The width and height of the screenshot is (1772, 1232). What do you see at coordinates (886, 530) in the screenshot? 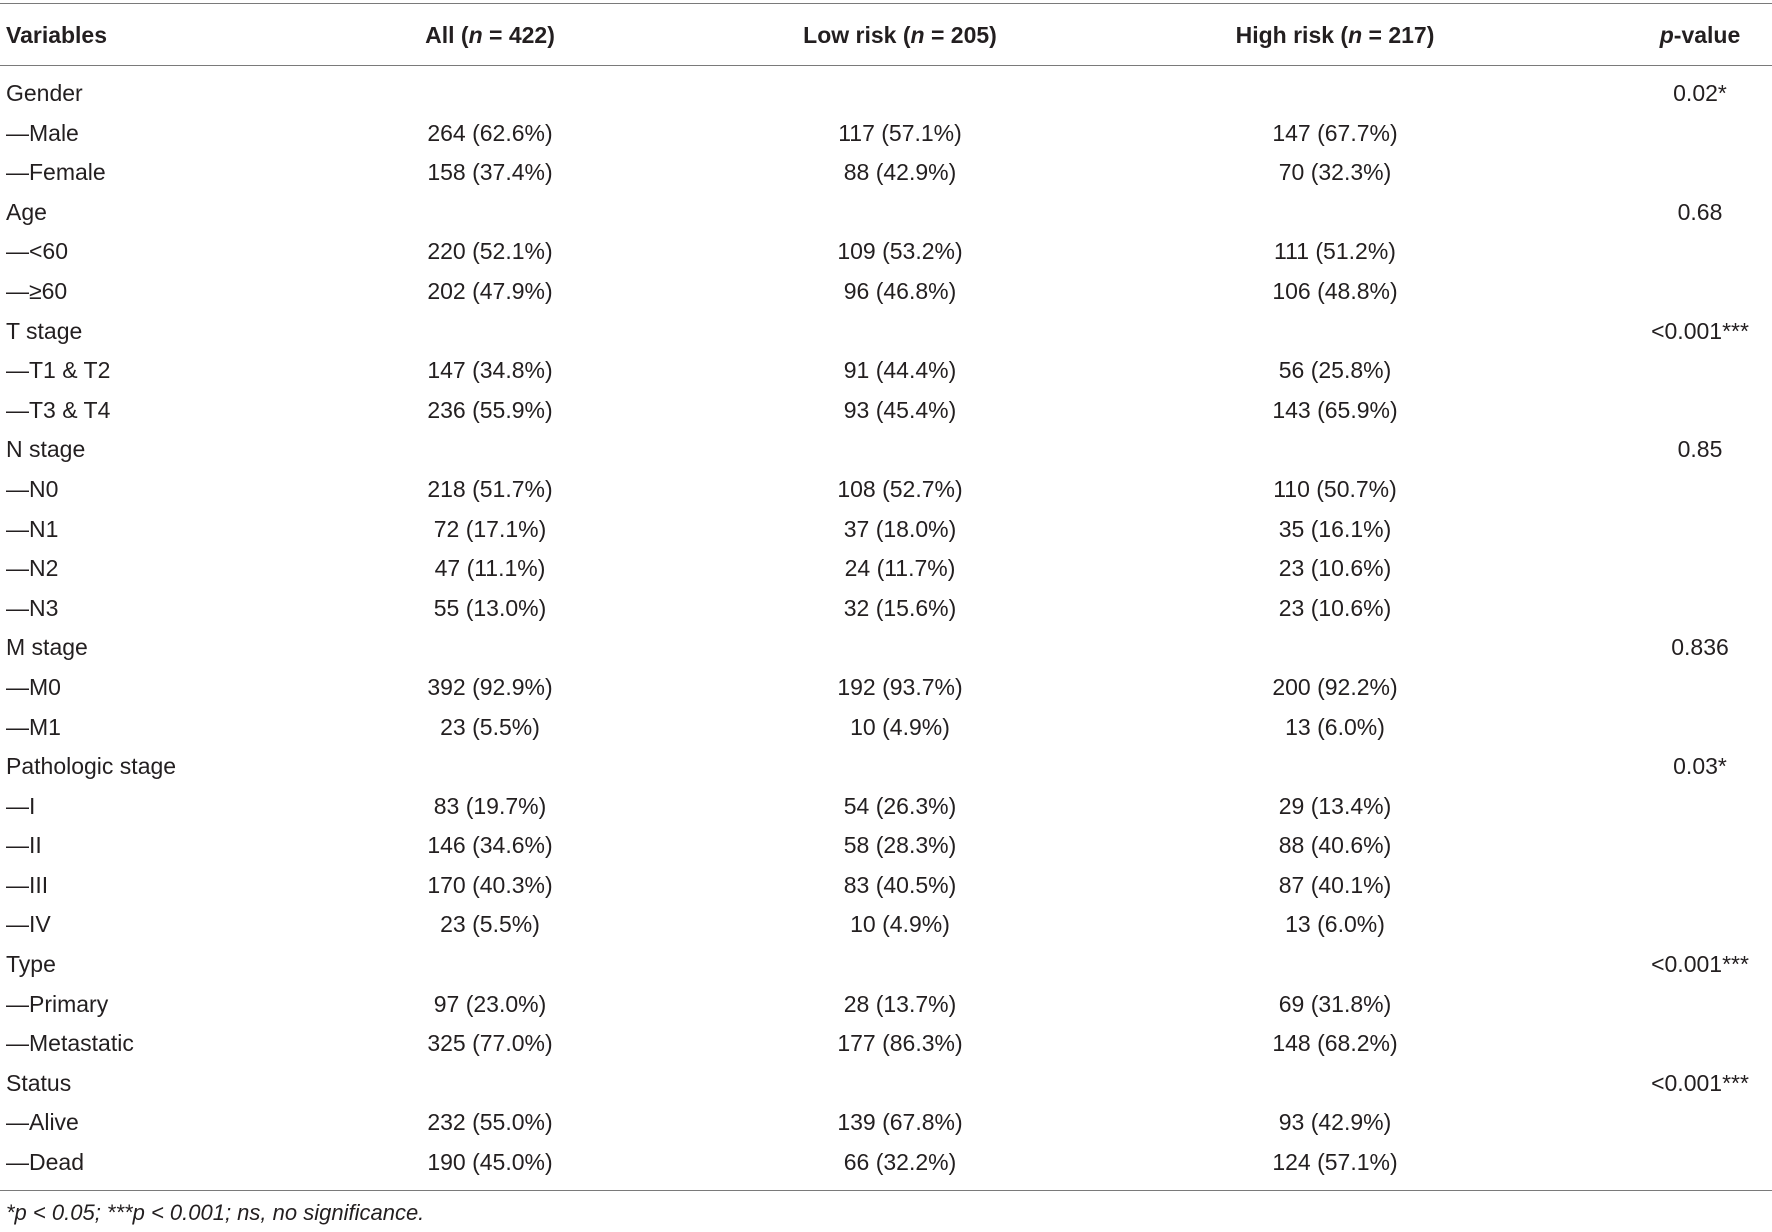
I see `table-row: —N1 72 (17.1%) 37 (18.0%) 35 (16.1%)` at bounding box center [886, 530].